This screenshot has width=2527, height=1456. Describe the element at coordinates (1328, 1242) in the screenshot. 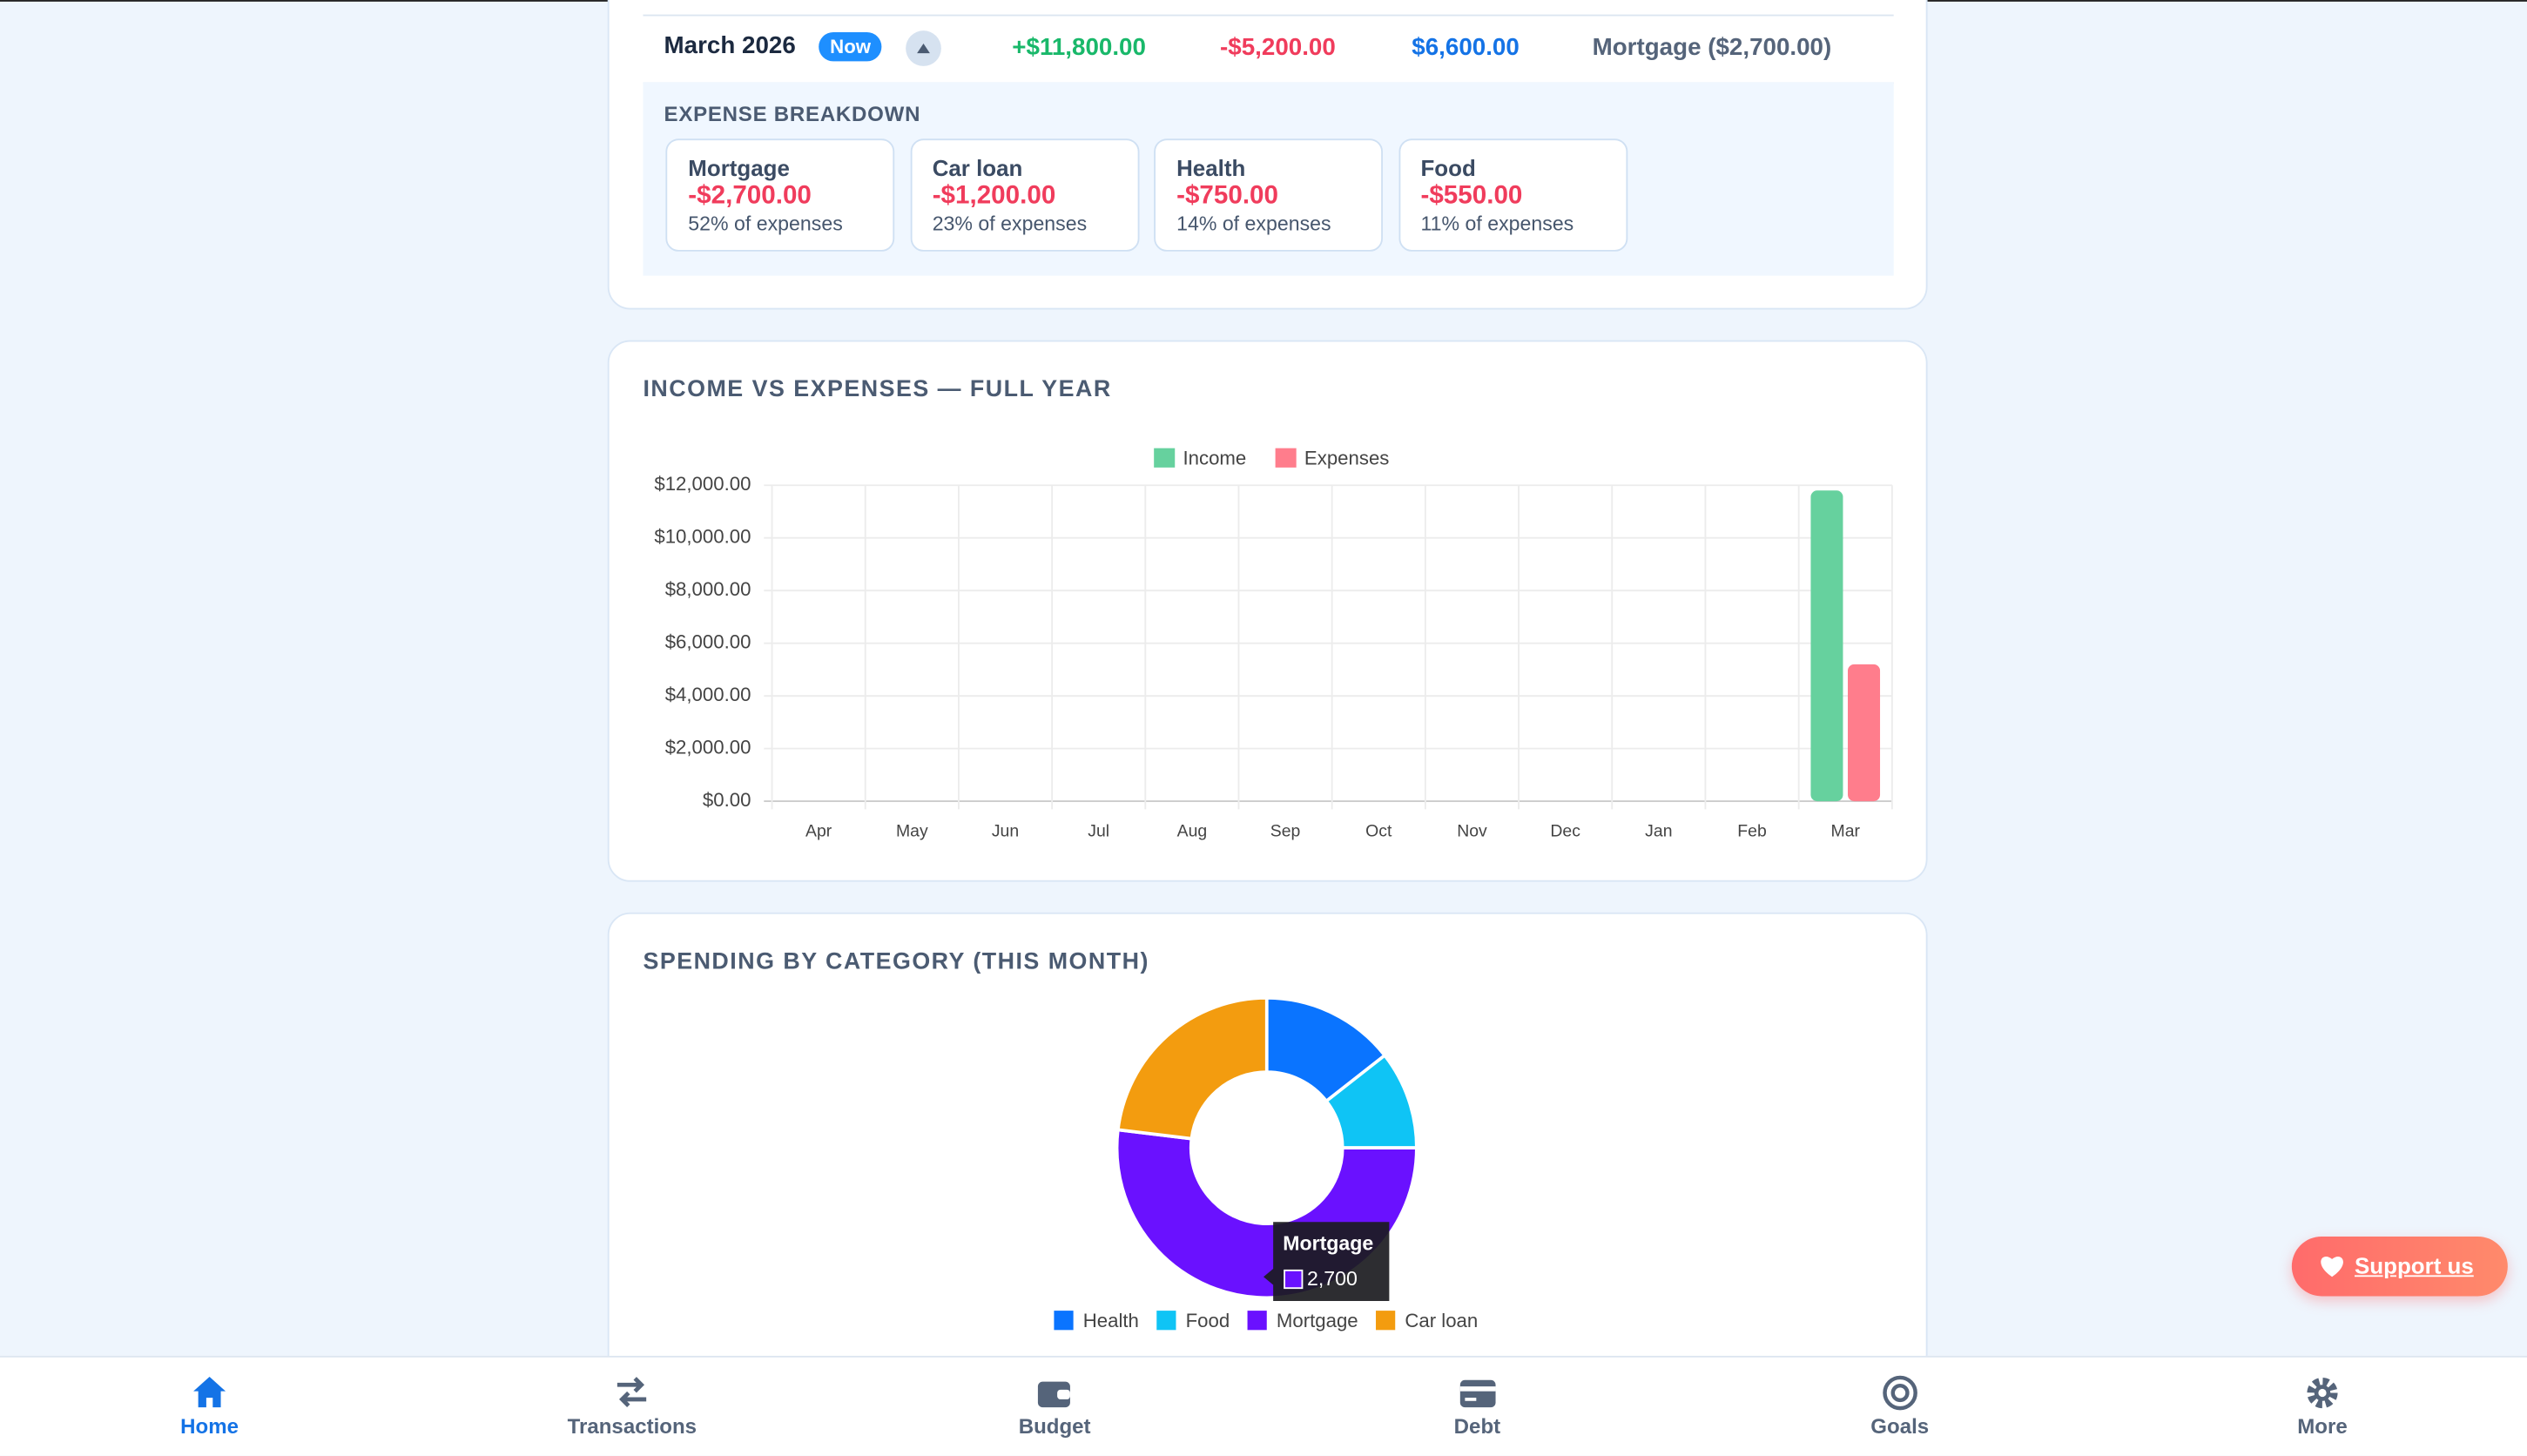

I see `tooltip-title: Mortgage` at that location.